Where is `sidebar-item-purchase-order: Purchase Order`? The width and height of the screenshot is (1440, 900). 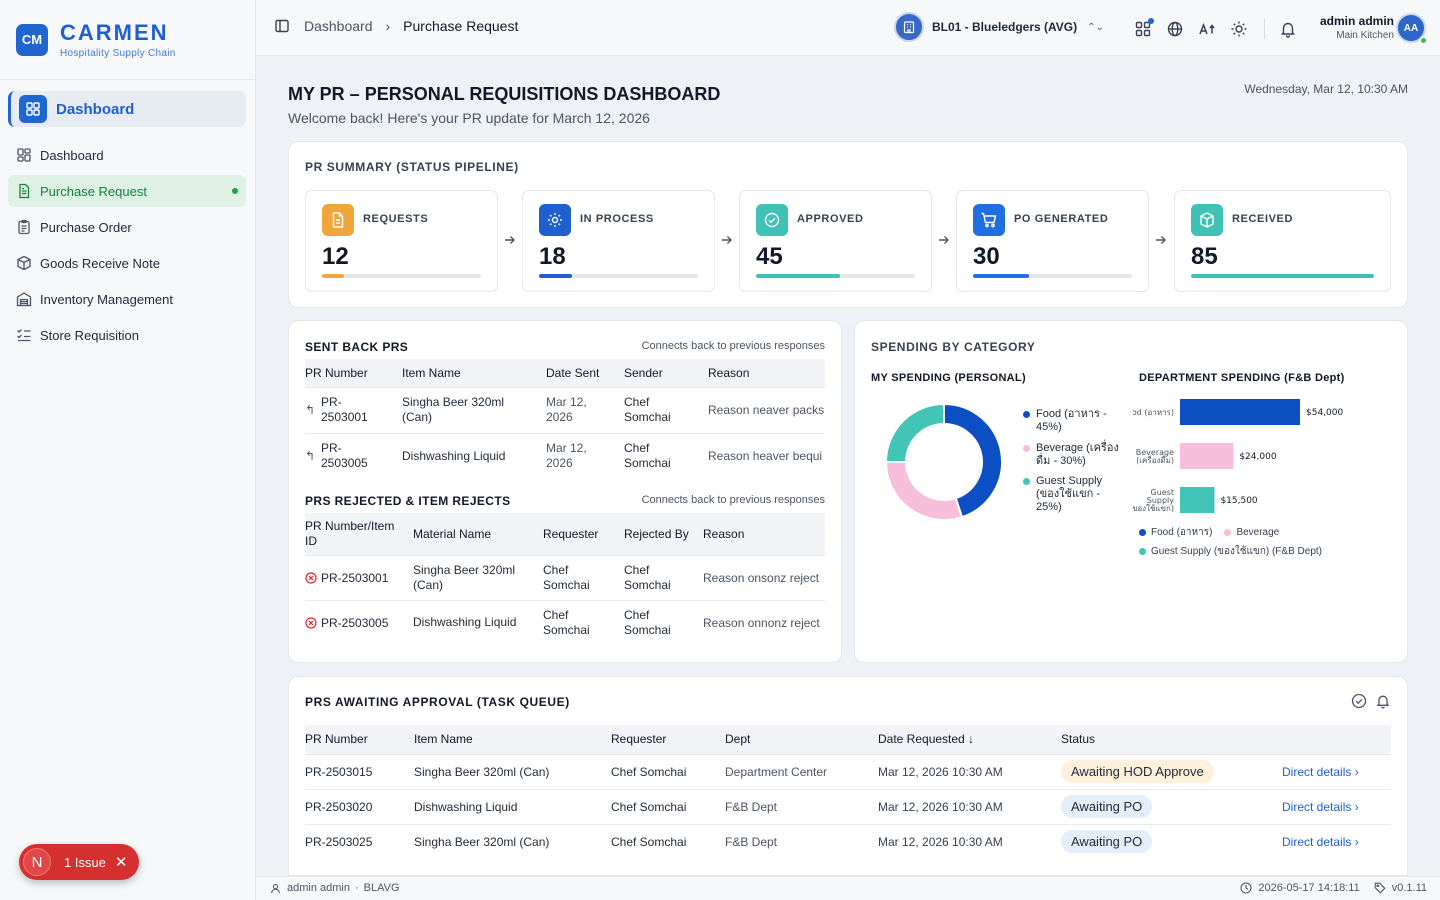 sidebar-item-purchase-order: Purchase Order is located at coordinates (127, 227).